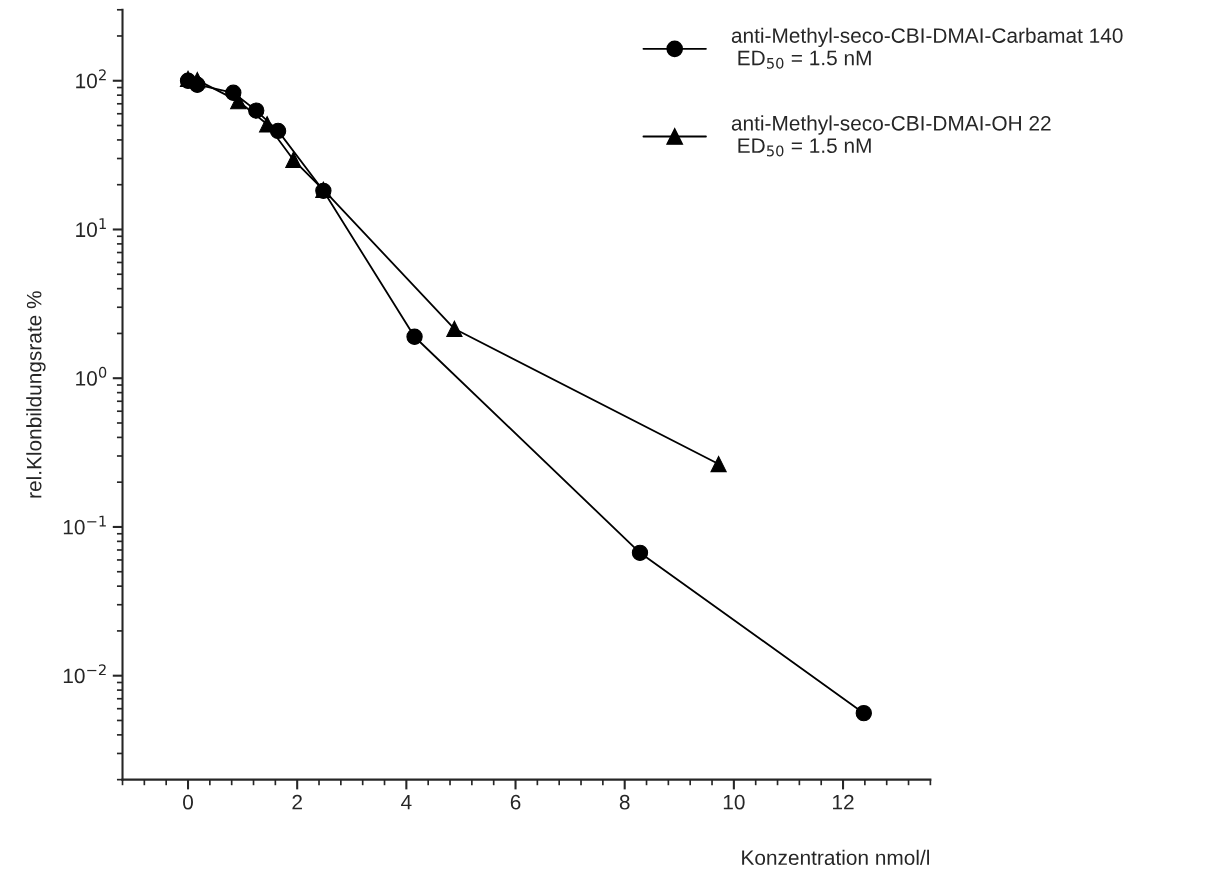 This screenshot has width=1213, height=889. I want to click on legend-label: anti-Methyl-seco-CBI-DMAI-OH 22, so click(891, 125).